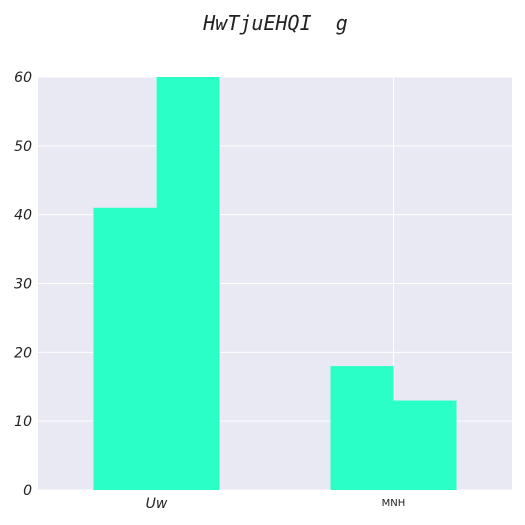  I want to click on chart-title: HwTjuEHQI g, so click(275, 23).